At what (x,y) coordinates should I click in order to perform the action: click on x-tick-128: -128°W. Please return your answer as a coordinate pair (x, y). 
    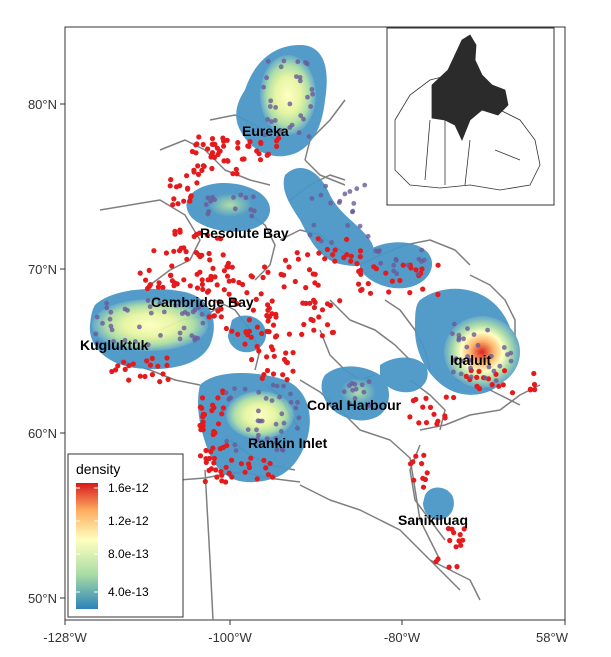
    Looking at the image, I should click on (65, 637).